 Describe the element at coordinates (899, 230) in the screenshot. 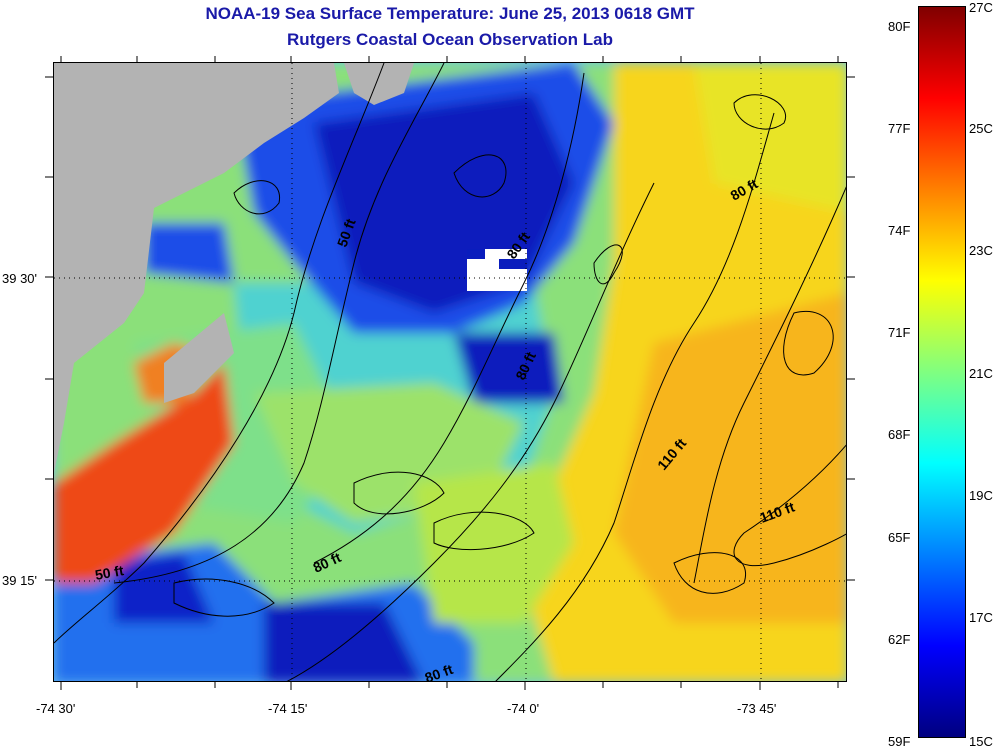

I see `colorbar-f-label: 74F` at that location.